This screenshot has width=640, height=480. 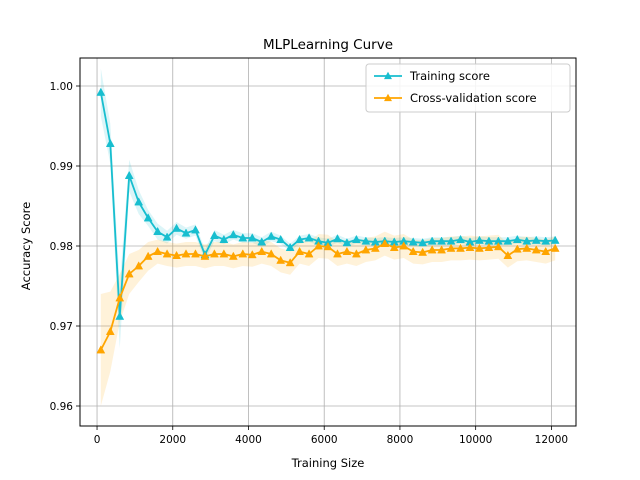 What do you see at coordinates (324, 440) in the screenshot?
I see `x-tick-label: 6000` at bounding box center [324, 440].